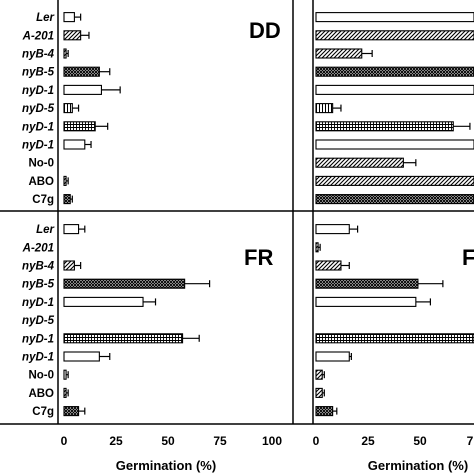 The height and width of the screenshot is (474, 474). Describe the element at coordinates (468, 257) in the screenshot. I see `panel-label-f: F` at that location.